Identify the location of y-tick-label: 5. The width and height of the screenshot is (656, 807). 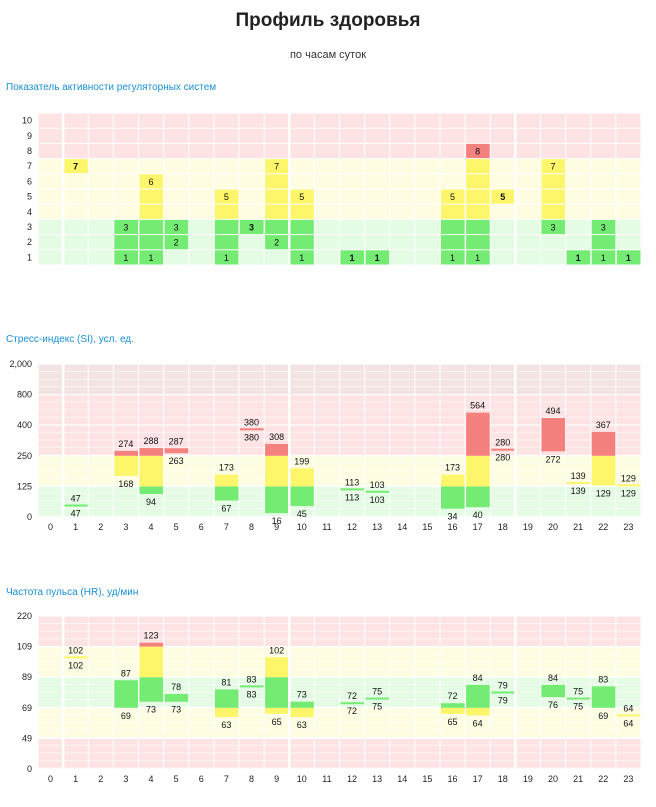
(29, 197).